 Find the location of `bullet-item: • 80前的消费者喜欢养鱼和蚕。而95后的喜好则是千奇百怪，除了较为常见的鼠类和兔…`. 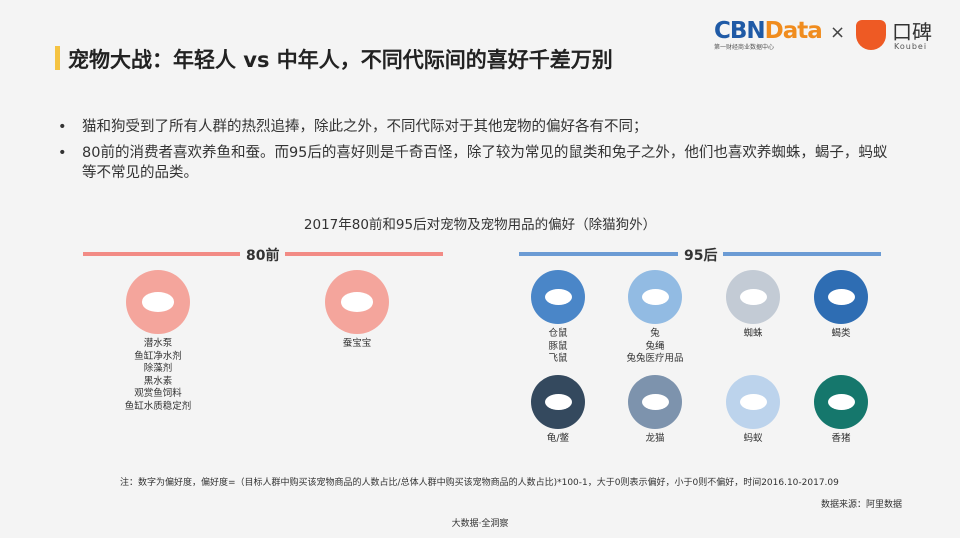

bullet-item: • 80前的消费者喜欢养鱼和蚕。而95后的喜好则是千奇百怪，除了较为常见的鼠类和兔… is located at coordinates (478, 163).